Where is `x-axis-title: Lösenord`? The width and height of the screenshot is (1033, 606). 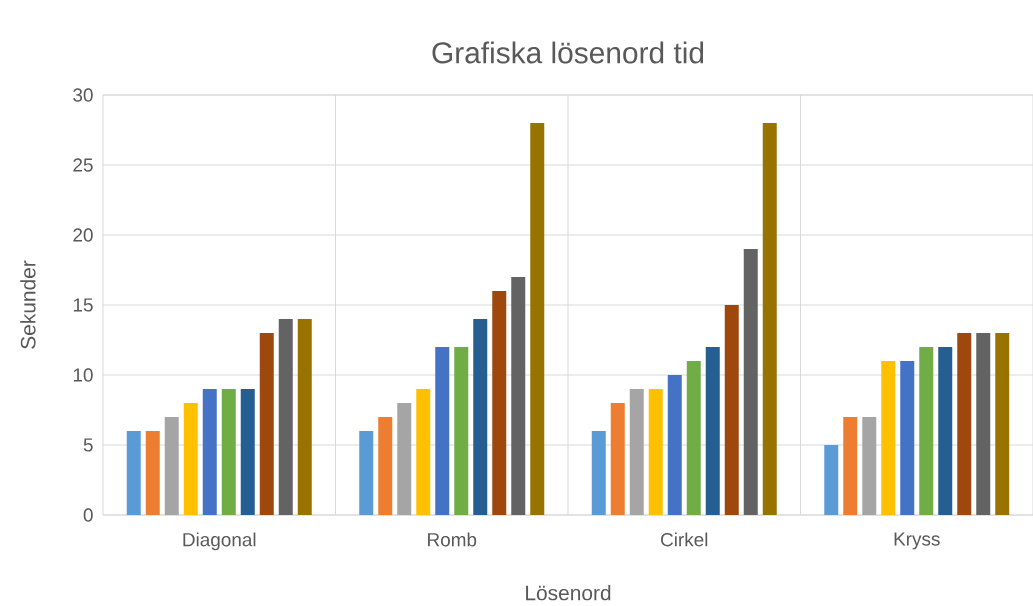 x-axis-title: Lösenord is located at coordinates (568, 593).